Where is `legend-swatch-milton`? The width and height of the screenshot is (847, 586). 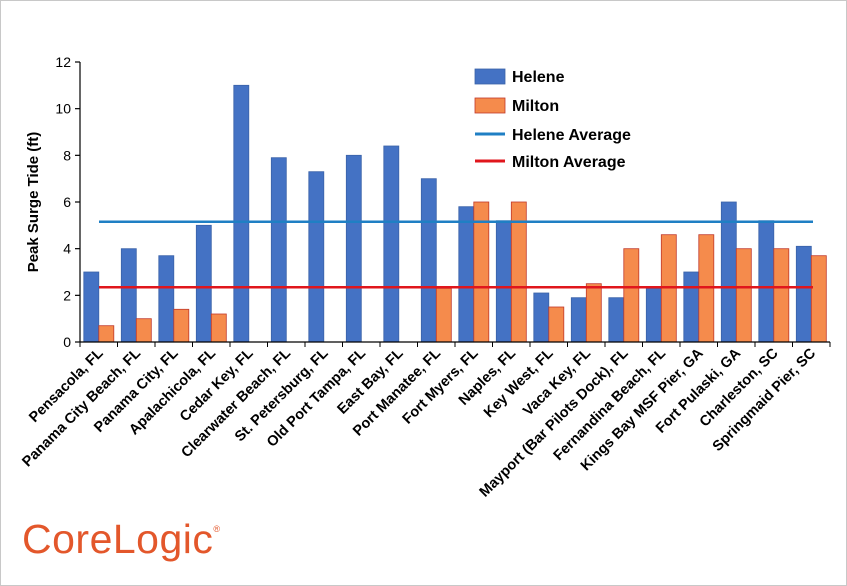
legend-swatch-milton is located at coordinates (490, 105).